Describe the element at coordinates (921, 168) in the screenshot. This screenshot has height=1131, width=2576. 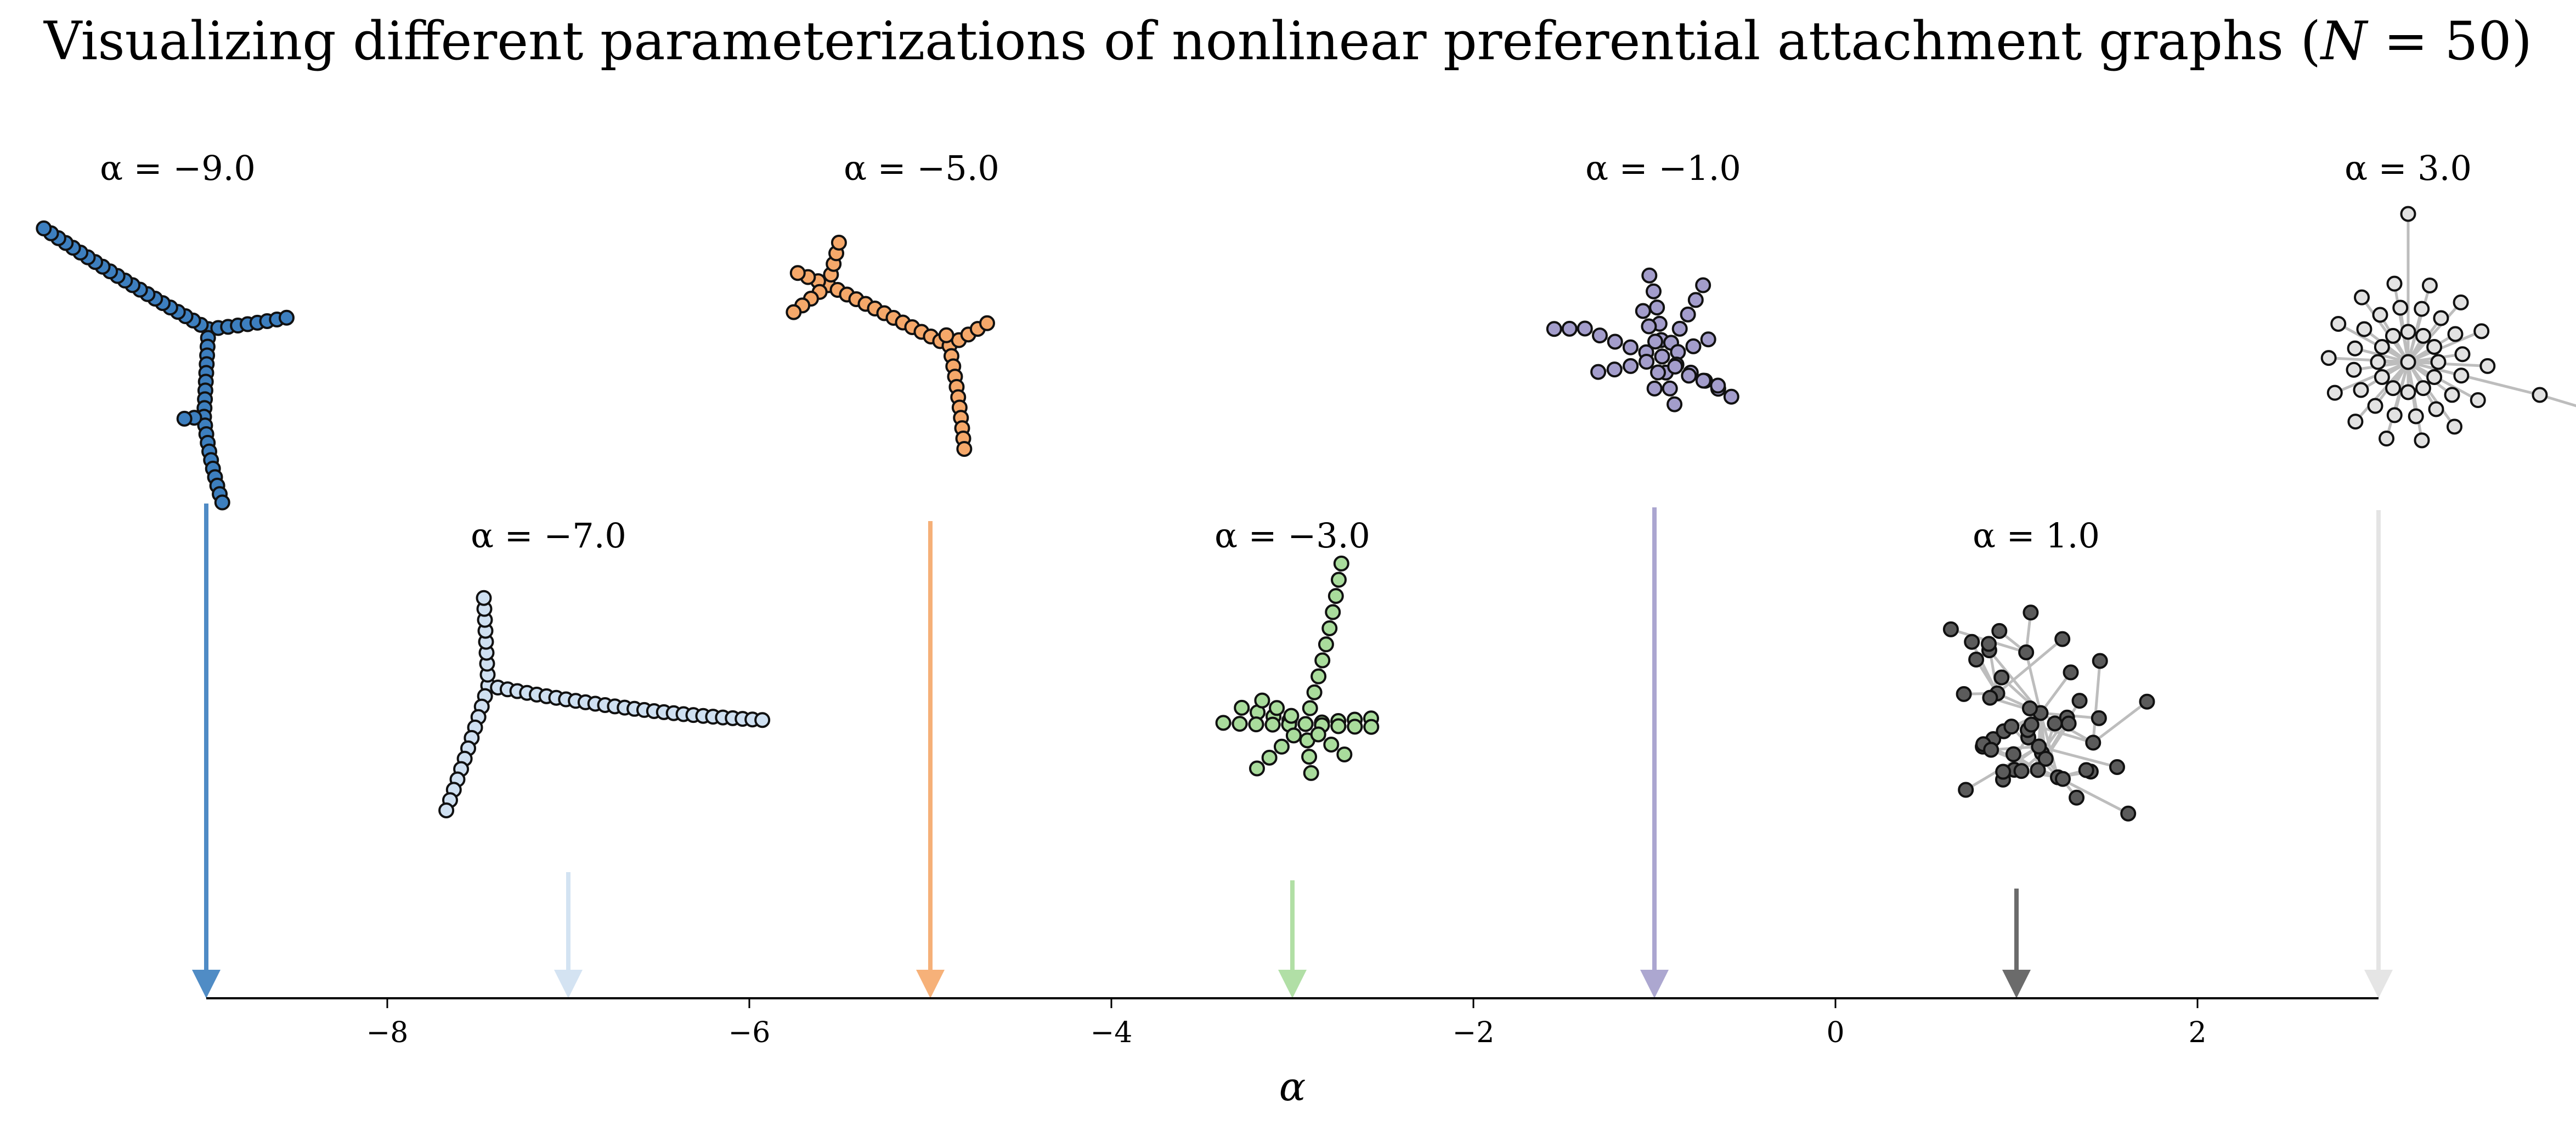
I see `panel-label: α = −5.0` at that location.